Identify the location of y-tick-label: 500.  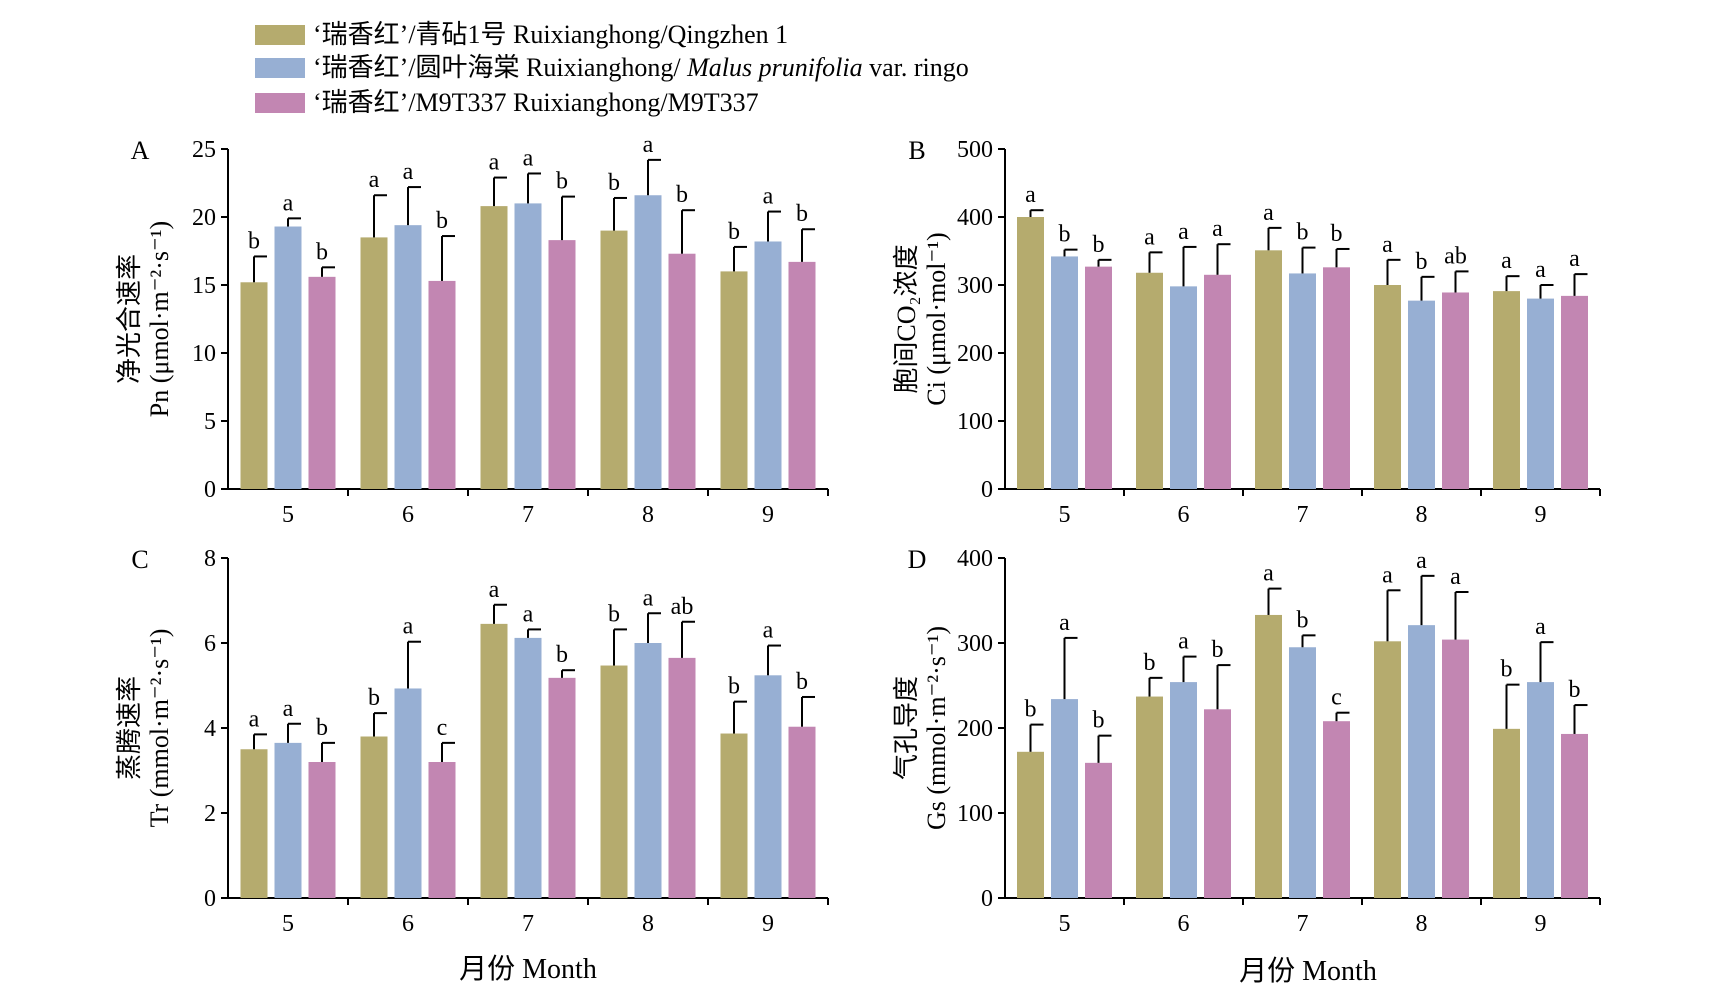
(975, 150).